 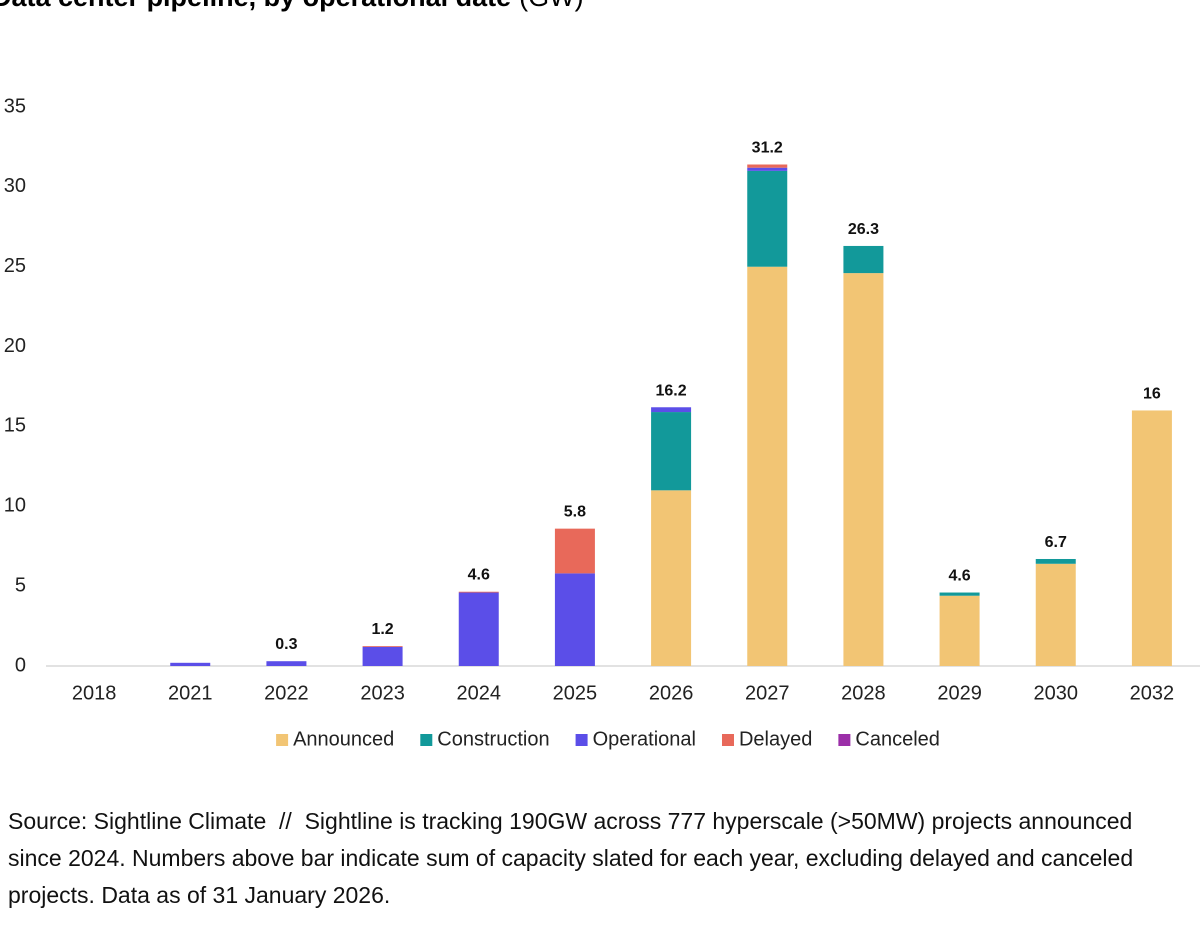 I want to click on x-tick-label: 2018, so click(x=94, y=693).